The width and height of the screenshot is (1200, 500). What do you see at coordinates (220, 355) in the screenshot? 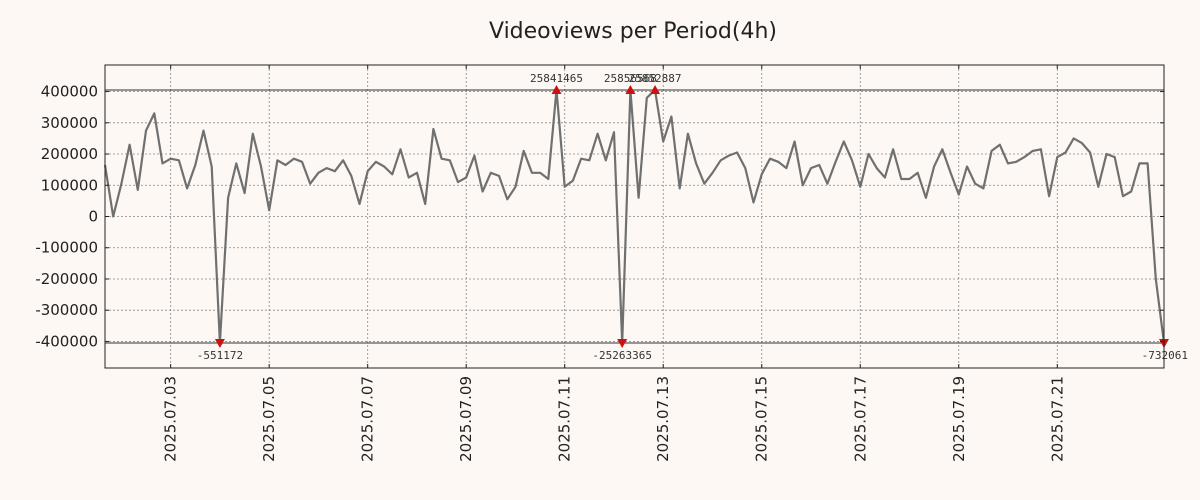
I see `outlier-label: -551172` at bounding box center [220, 355].